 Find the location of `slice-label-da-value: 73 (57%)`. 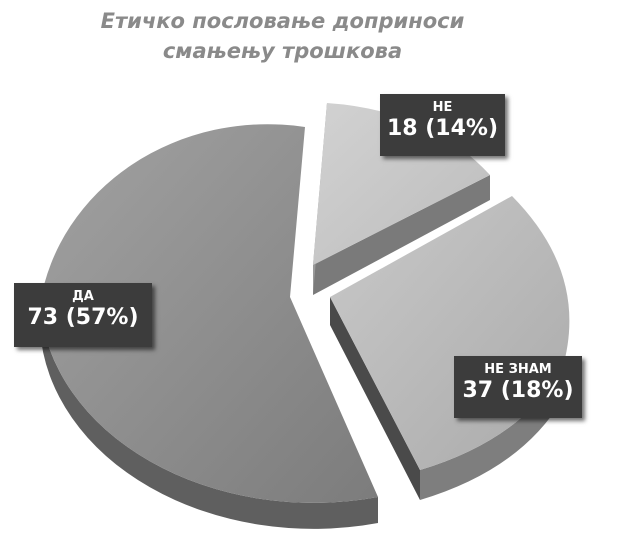

slice-label-da-value: 73 (57%) is located at coordinates (83, 317).